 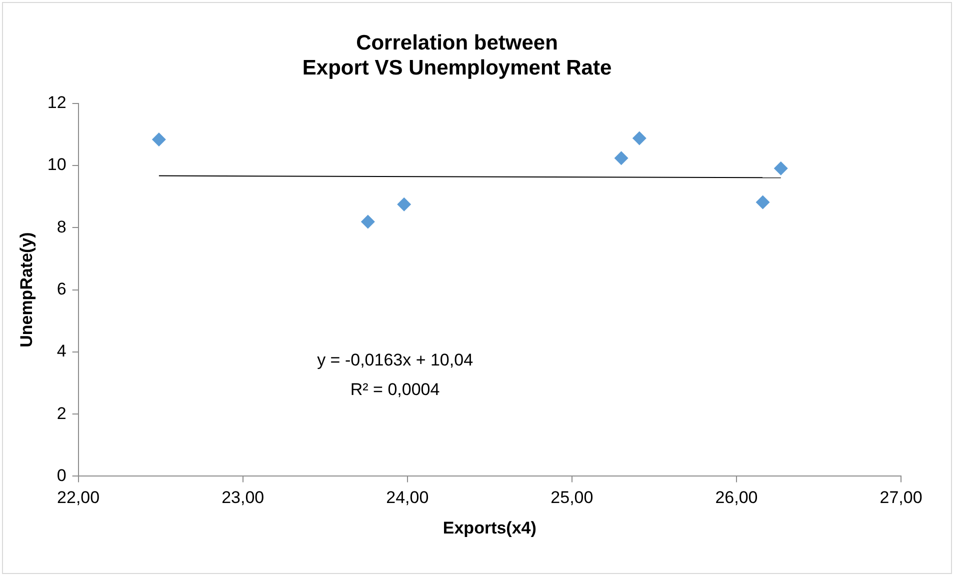 I want to click on y-tick-label: 8, so click(x=61, y=226).